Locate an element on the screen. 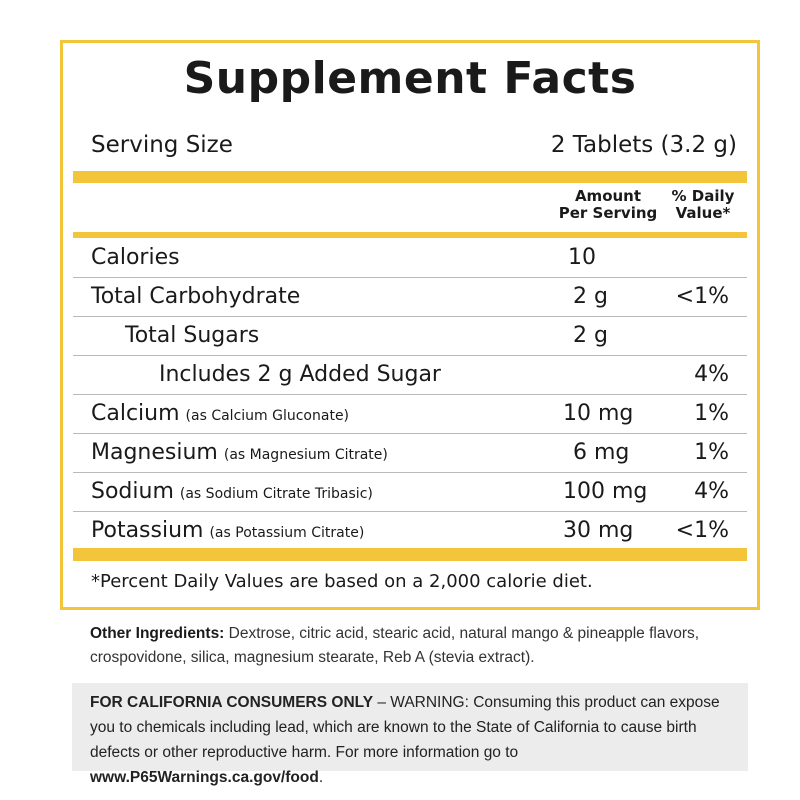  nutrient-name: Calories is located at coordinates (135, 257).